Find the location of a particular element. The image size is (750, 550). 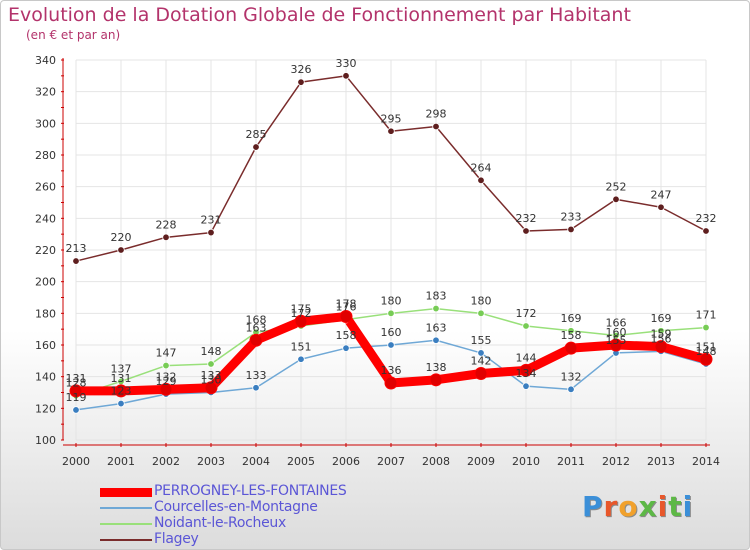

y-tick-label: 100 is located at coordinates (45, 440).